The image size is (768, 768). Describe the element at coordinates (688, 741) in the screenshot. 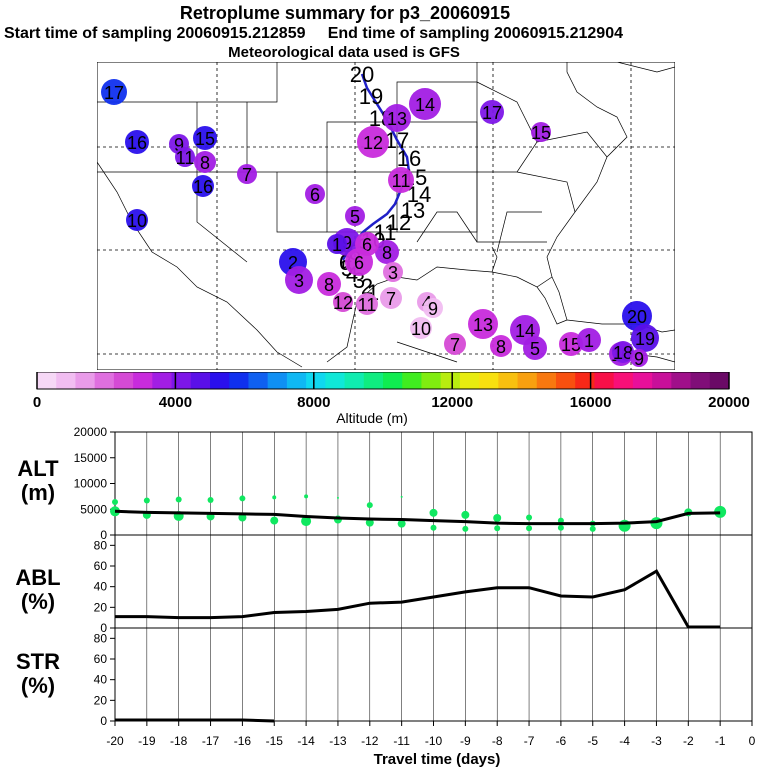

I see `x-tick-label: -2` at that location.